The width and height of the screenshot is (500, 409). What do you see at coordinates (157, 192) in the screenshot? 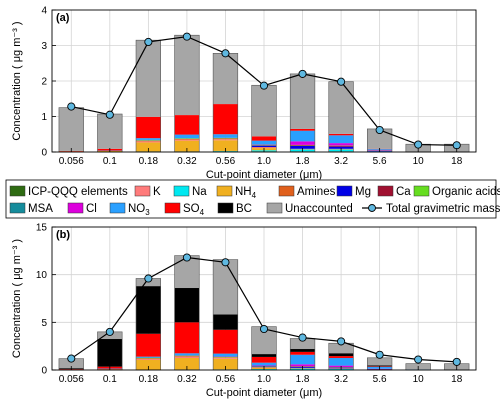
I see `legend-label: K` at bounding box center [157, 192].